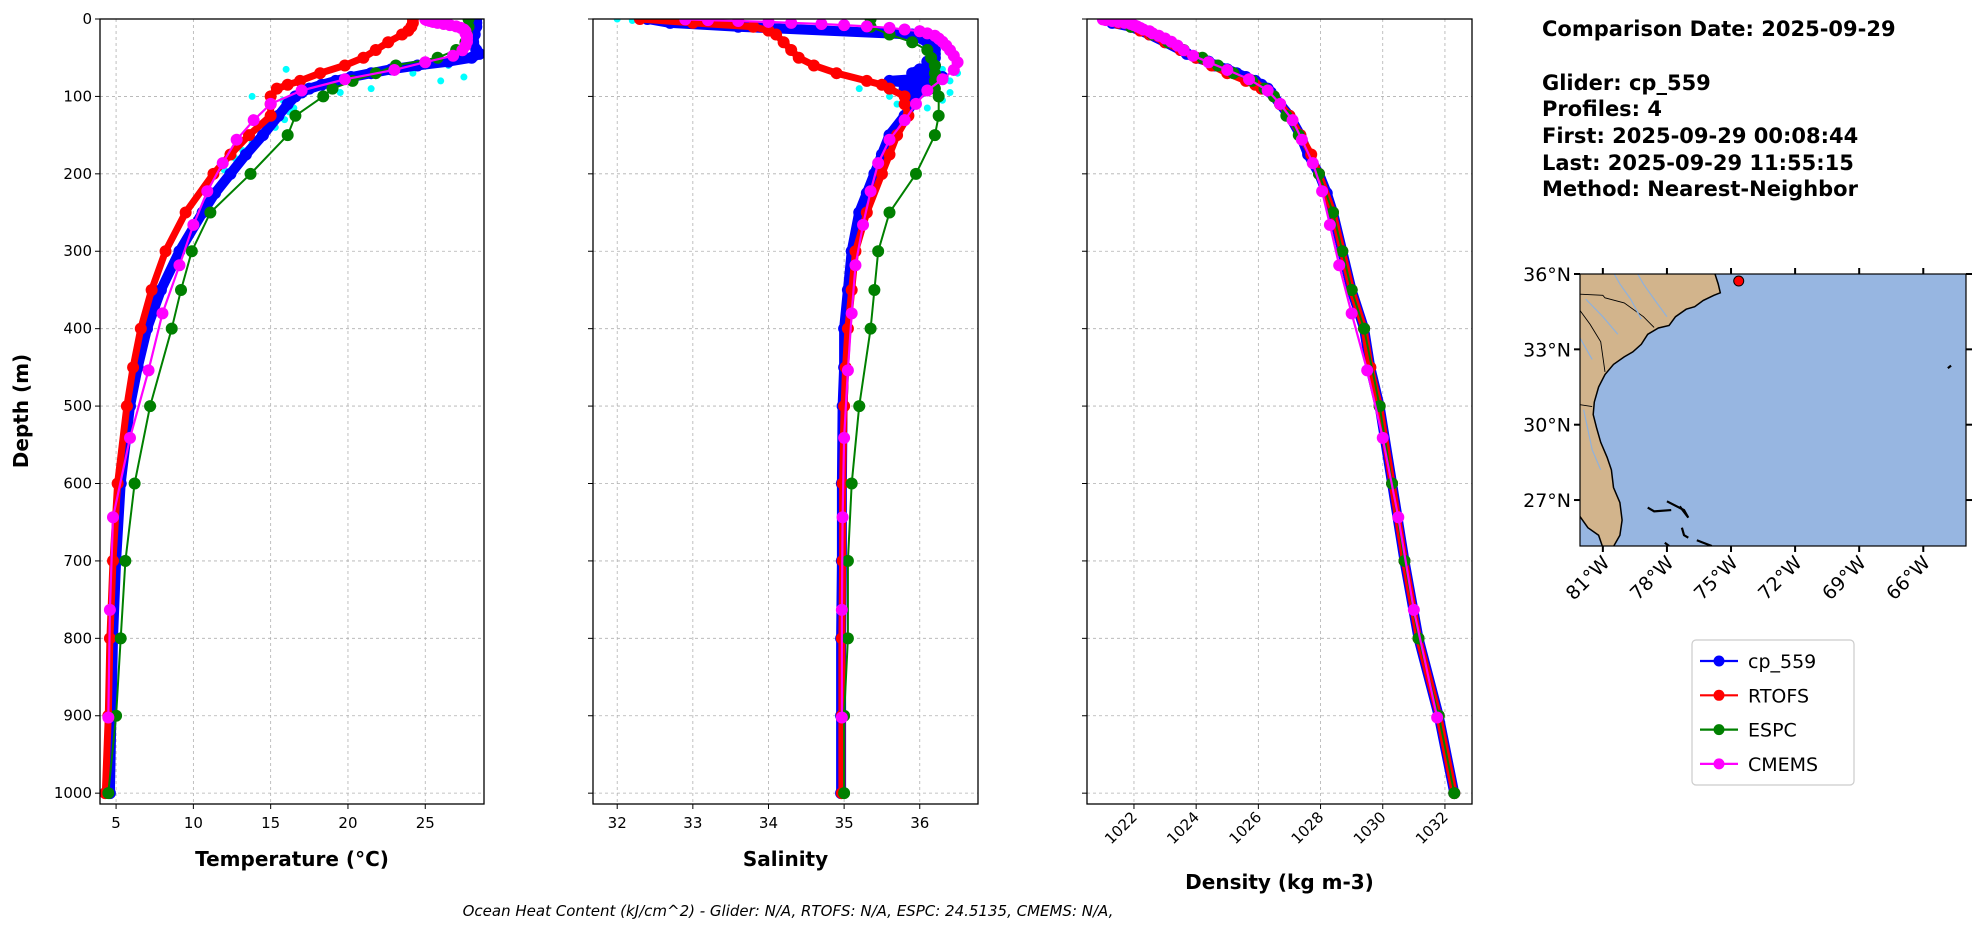  I want to click on lon-tick-label: 69°W, so click(1844, 578).